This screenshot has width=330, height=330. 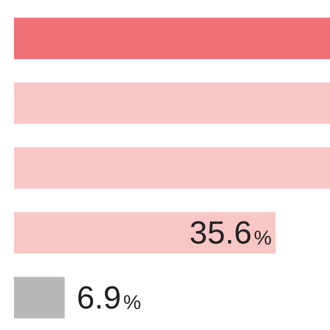 What do you see at coordinates (109, 297) in the screenshot?
I see `data-label: 6.9%` at bounding box center [109, 297].